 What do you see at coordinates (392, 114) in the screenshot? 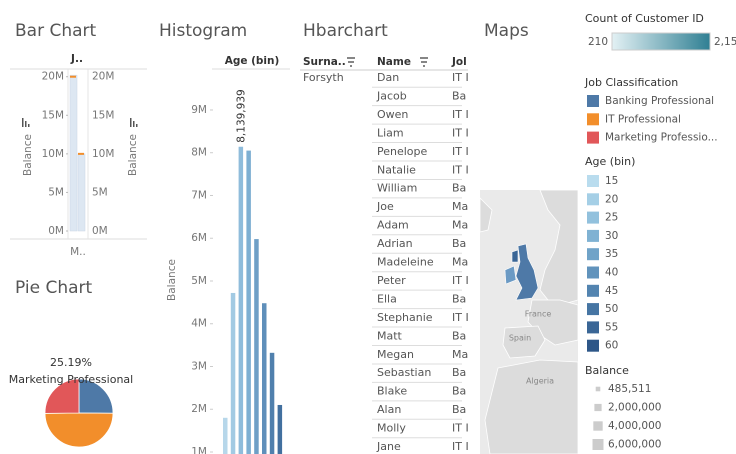
I see `name-cell: Owen` at bounding box center [392, 114].